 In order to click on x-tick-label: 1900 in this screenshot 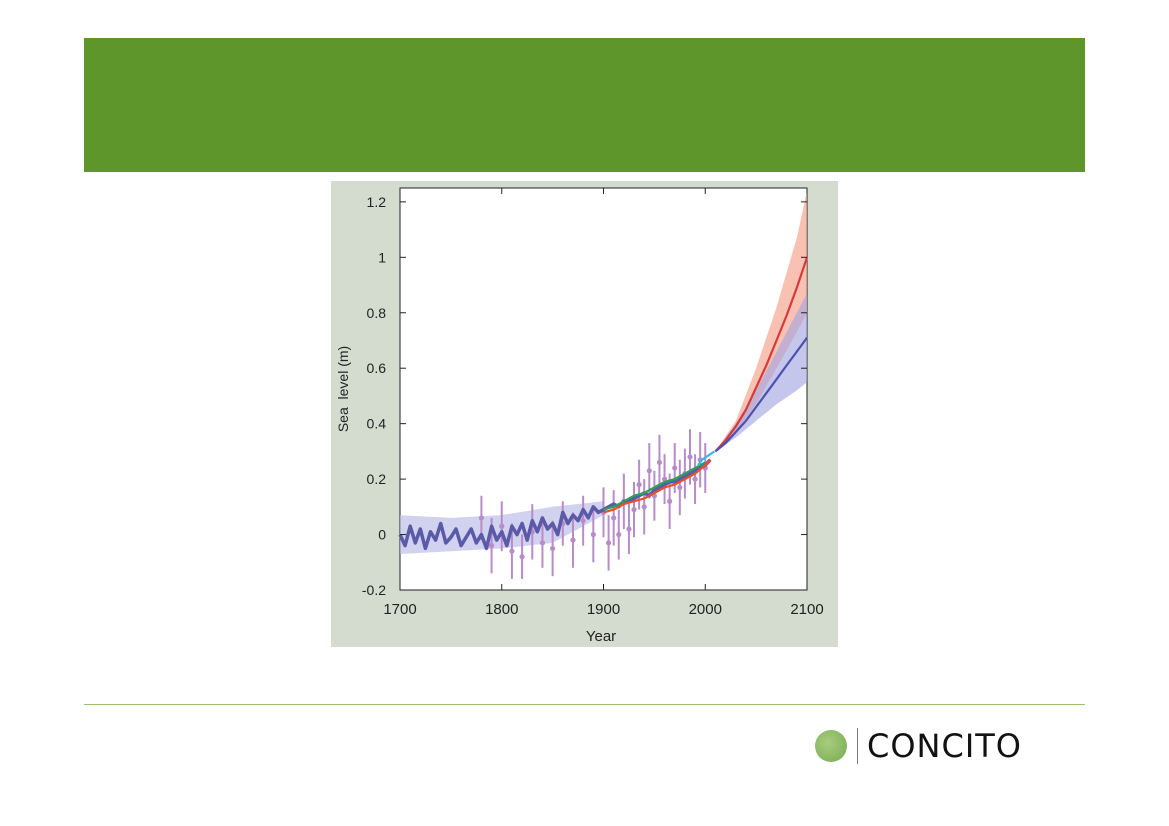, I will do `click(603, 609)`.